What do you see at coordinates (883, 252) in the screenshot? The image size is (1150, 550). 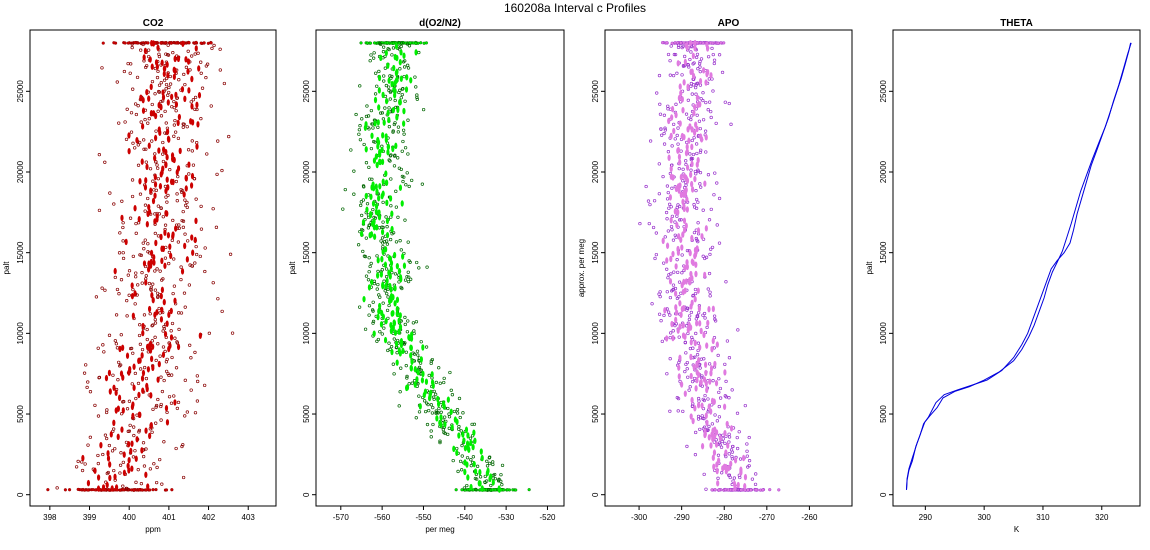 I see `y-tick-label: 15000` at bounding box center [883, 252].